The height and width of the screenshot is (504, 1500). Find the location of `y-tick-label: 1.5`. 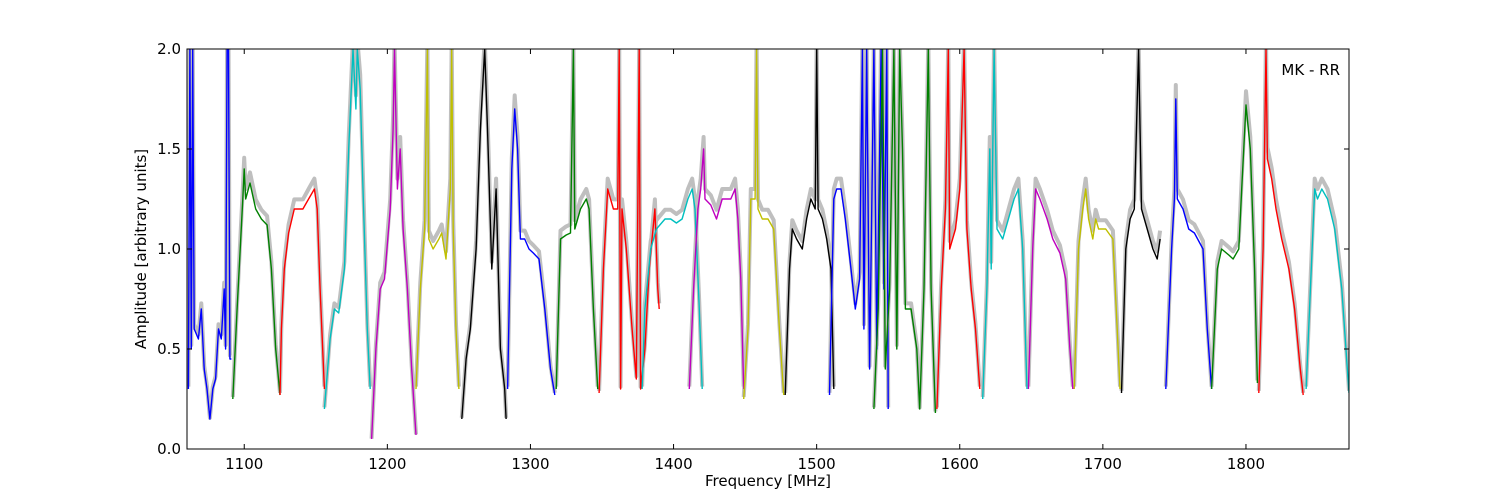

y-tick-label: 1.5 is located at coordinates (169, 149).